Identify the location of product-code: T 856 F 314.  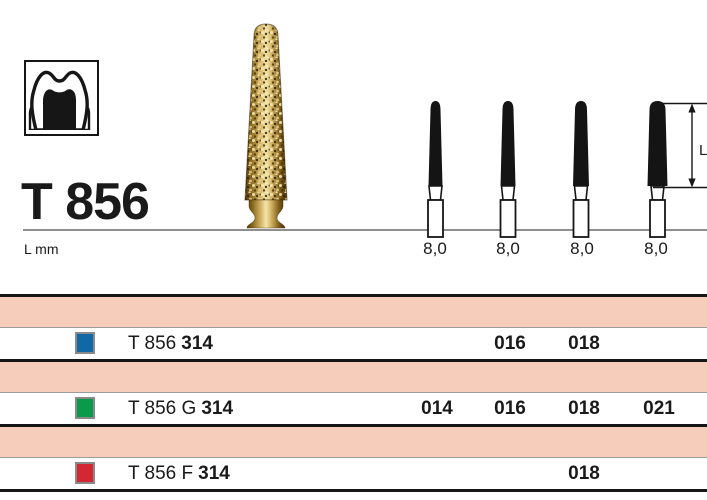
(179, 473).